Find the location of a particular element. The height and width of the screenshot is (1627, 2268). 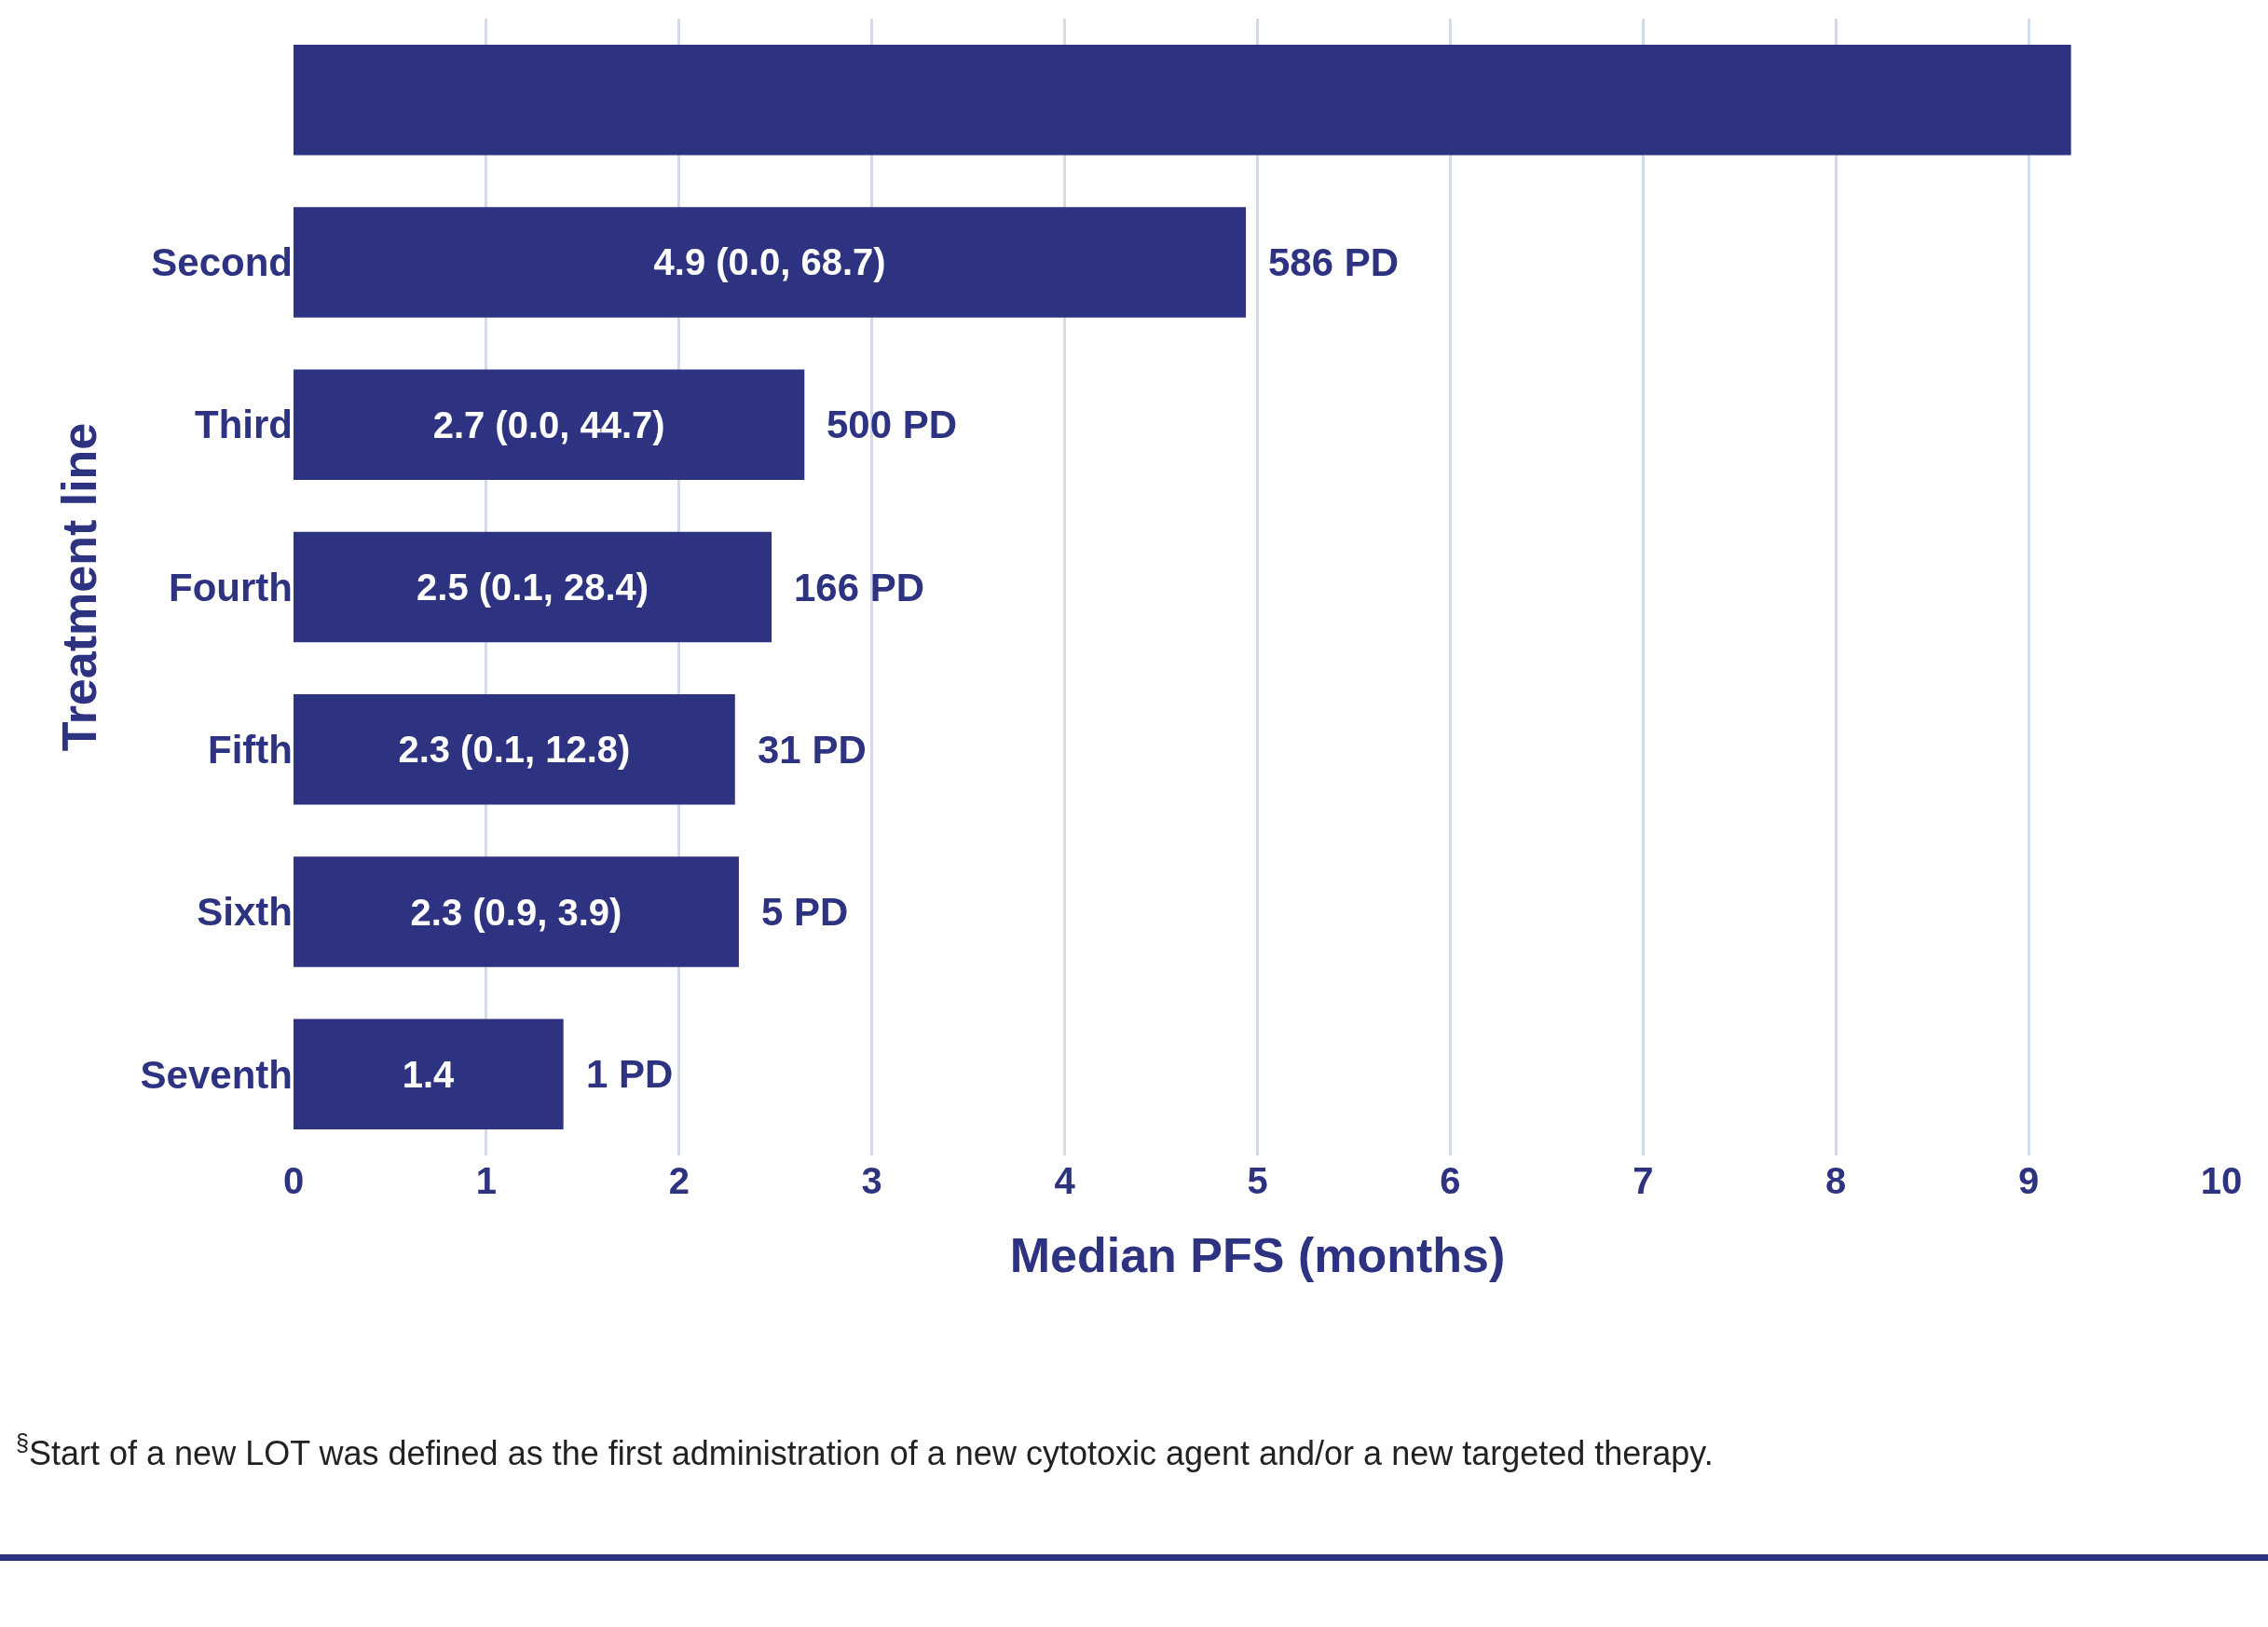

data-label: 2.3 (0.9, 3.9) is located at coordinates (516, 912).